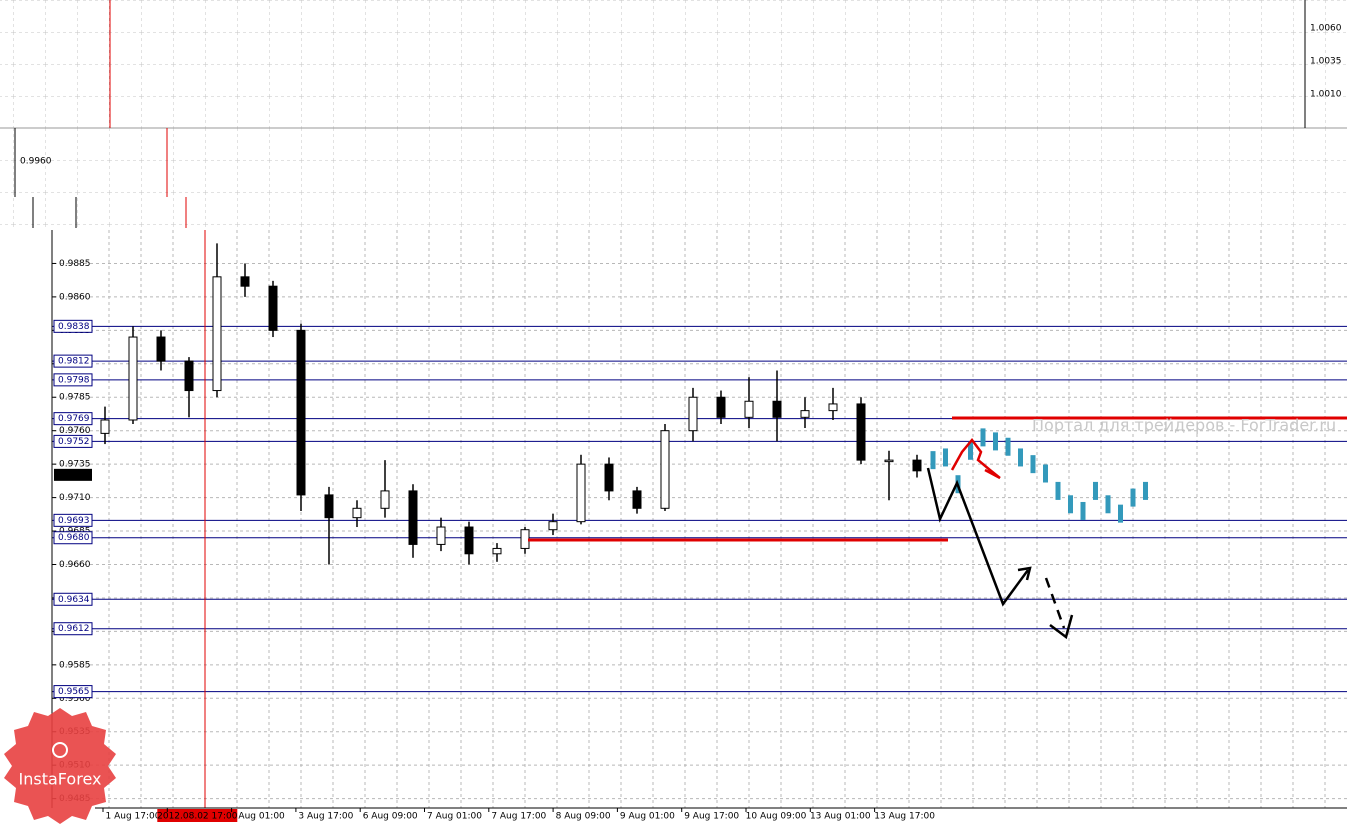 The image size is (1347, 828). Describe the element at coordinates (325, 817) in the screenshot. I see `x-tick-label: 3 Aug 17:00` at that location.